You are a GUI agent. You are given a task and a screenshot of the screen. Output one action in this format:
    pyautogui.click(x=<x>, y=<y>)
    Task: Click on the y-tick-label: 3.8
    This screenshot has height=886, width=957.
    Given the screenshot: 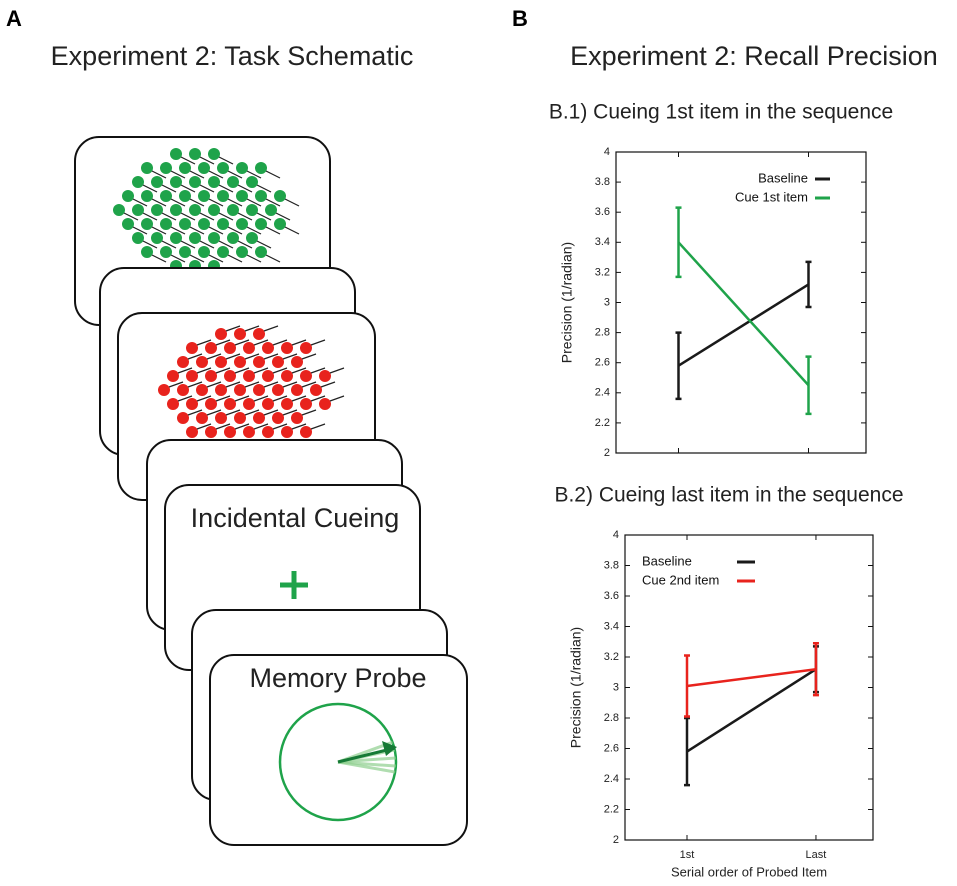 What is the action you would take?
    pyautogui.click(x=602, y=182)
    